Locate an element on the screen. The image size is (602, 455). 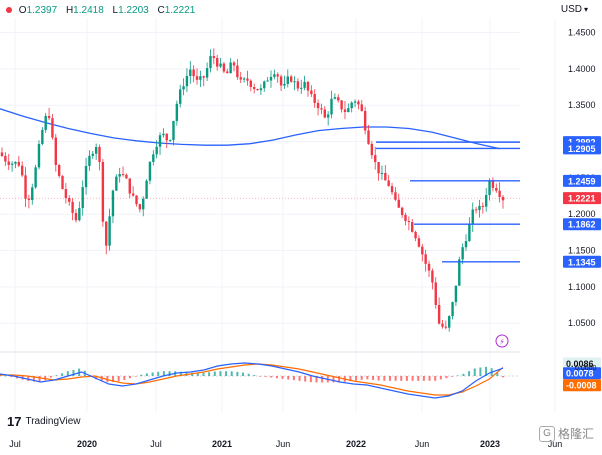
oscillator-tag-label: -0.0008 is located at coordinates (581, 386).